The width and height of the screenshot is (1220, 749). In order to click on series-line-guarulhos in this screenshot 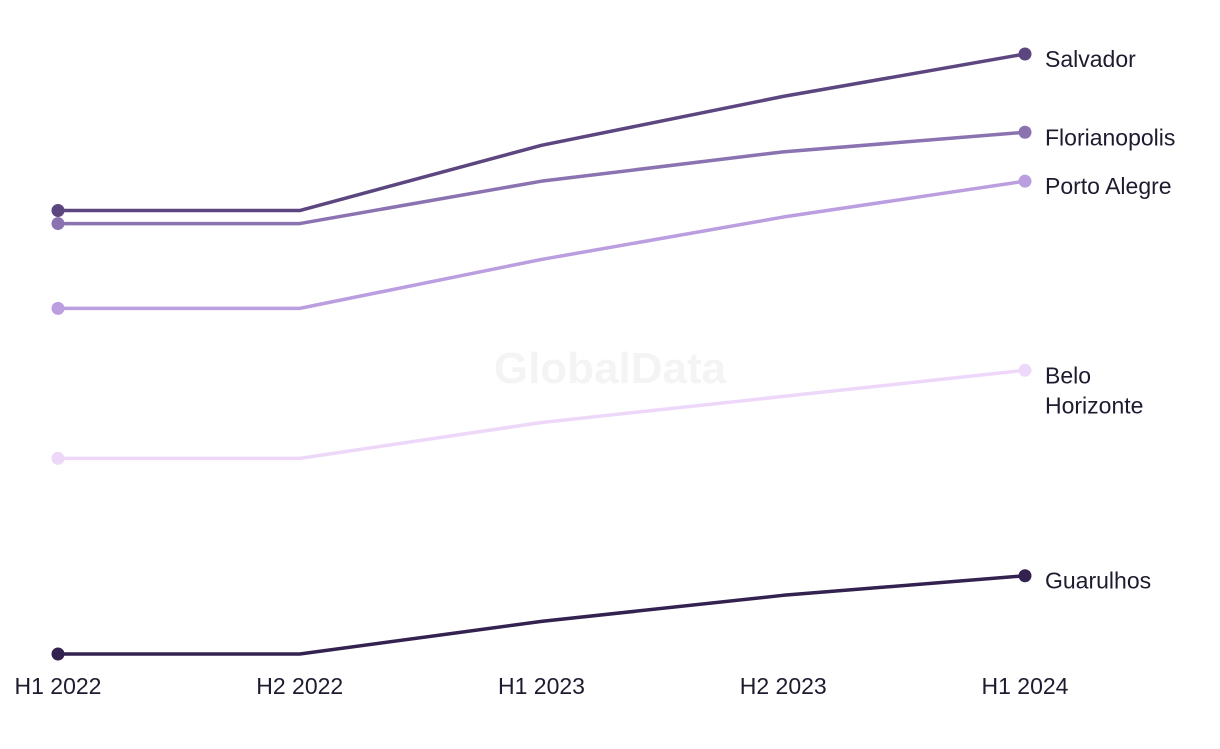, I will do `click(541, 614)`.